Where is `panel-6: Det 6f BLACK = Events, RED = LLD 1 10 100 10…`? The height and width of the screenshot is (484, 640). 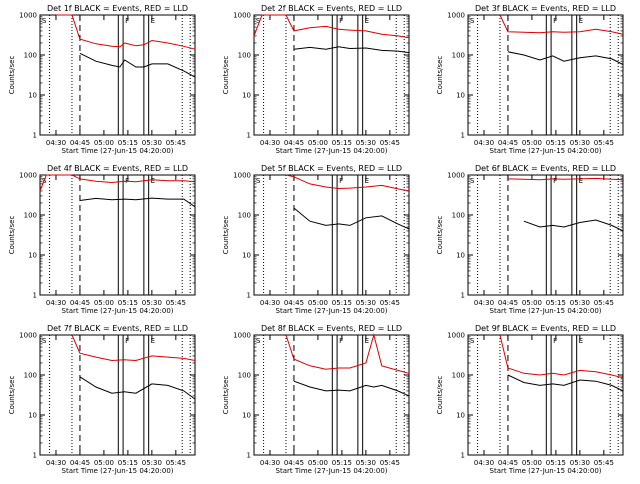
panel-6: Det 6f BLACK = Events, RED = LLD 1 10 100 10… is located at coordinates (530, 239).